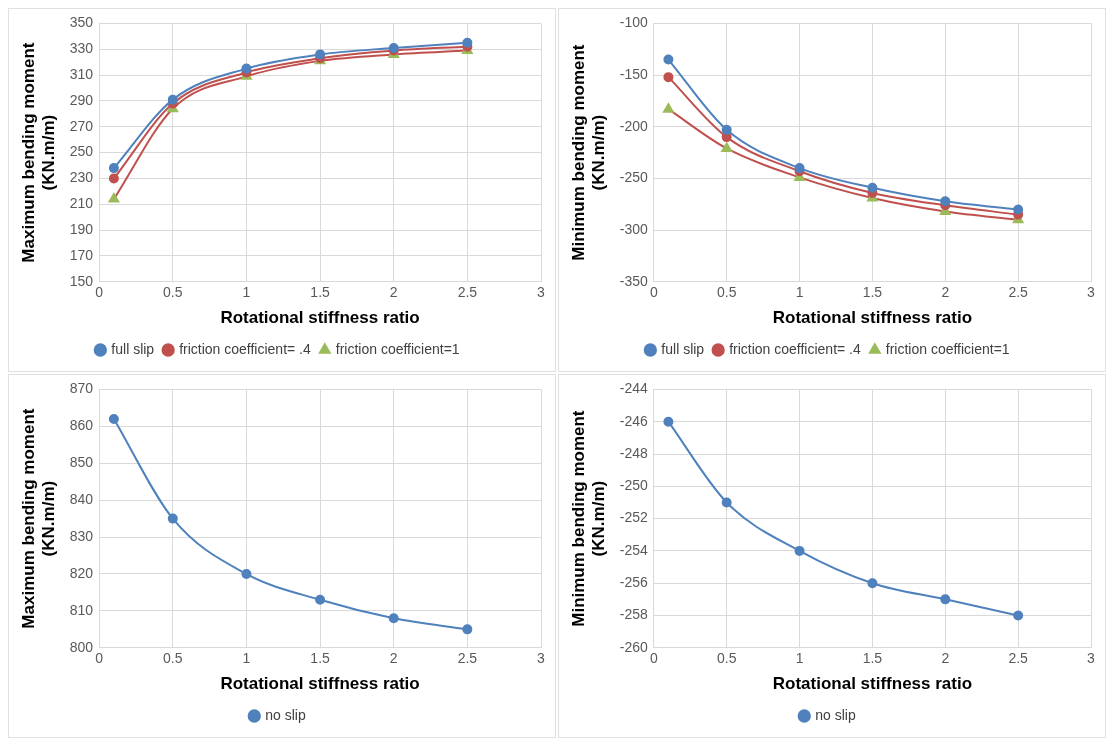 This screenshot has width=1112, height=747. I want to click on y-tick-label: -246, so click(634, 420).